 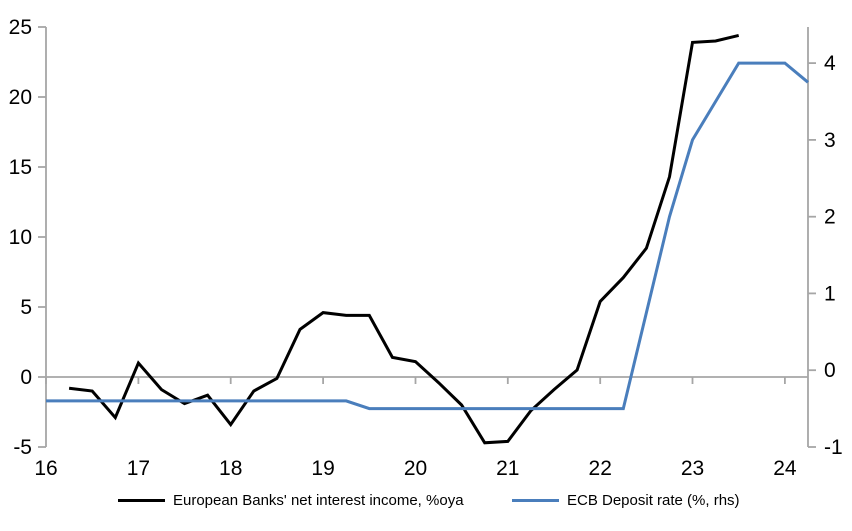 I want to click on x-axis-tick-label: 18, so click(x=230, y=468).